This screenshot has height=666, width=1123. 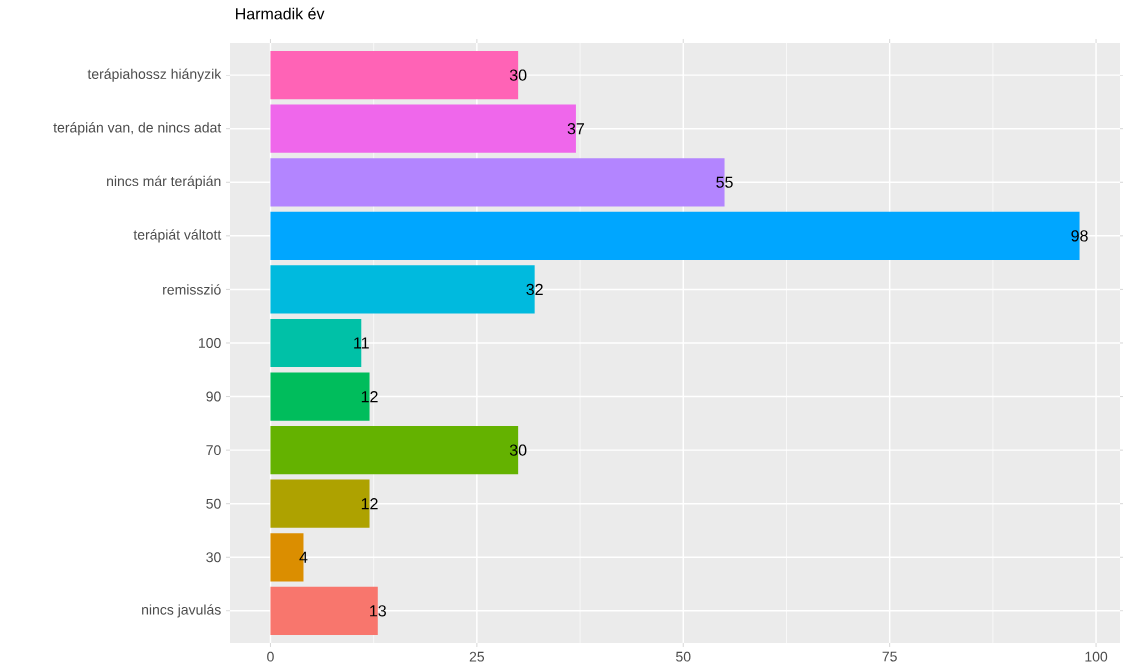 I want to click on y-tick-label: terápián van, de nincs adat, so click(x=137, y=129).